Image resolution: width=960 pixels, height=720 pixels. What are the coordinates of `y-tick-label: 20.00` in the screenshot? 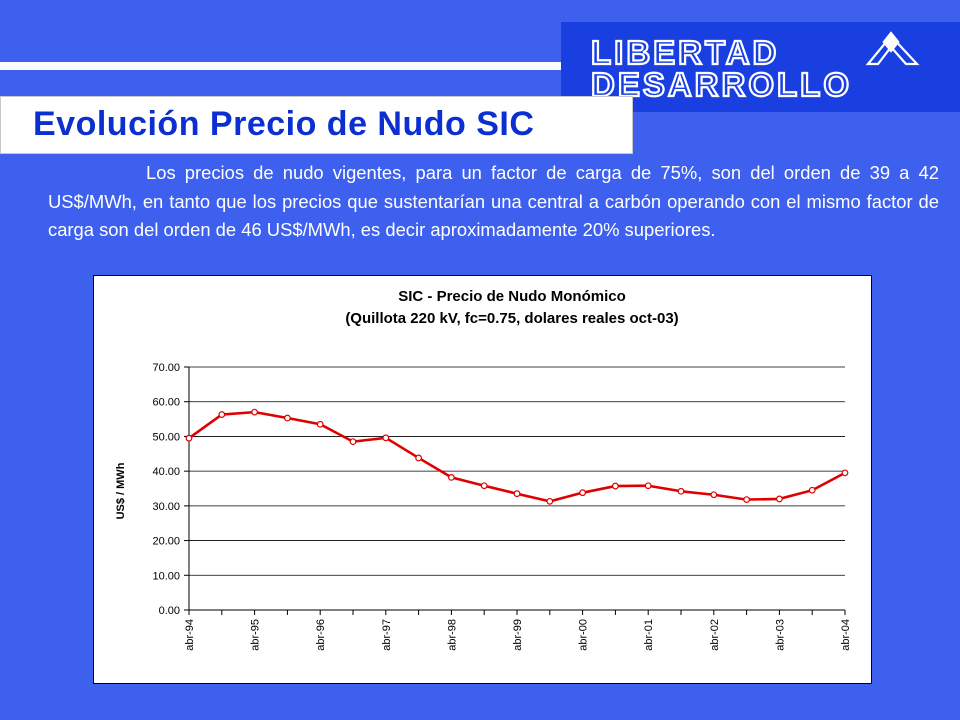 It's located at (166, 542).